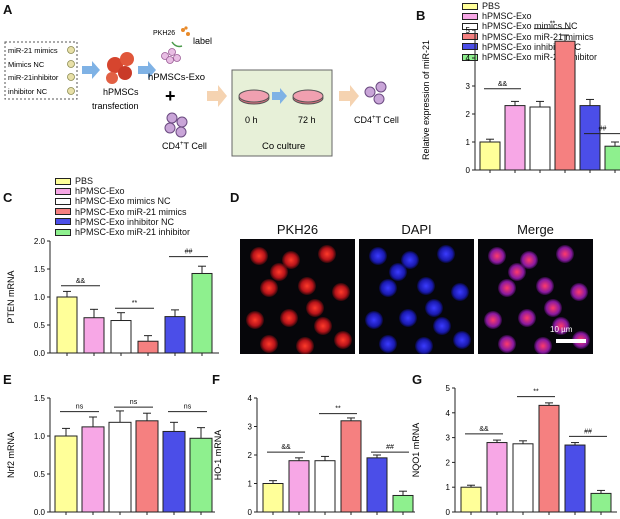 The height and width of the screenshot is (519, 620). I want to click on chart-nqo1: 0 1 2 3 4 5 NQO1 mRNA && ** ##, so click(514, 450).